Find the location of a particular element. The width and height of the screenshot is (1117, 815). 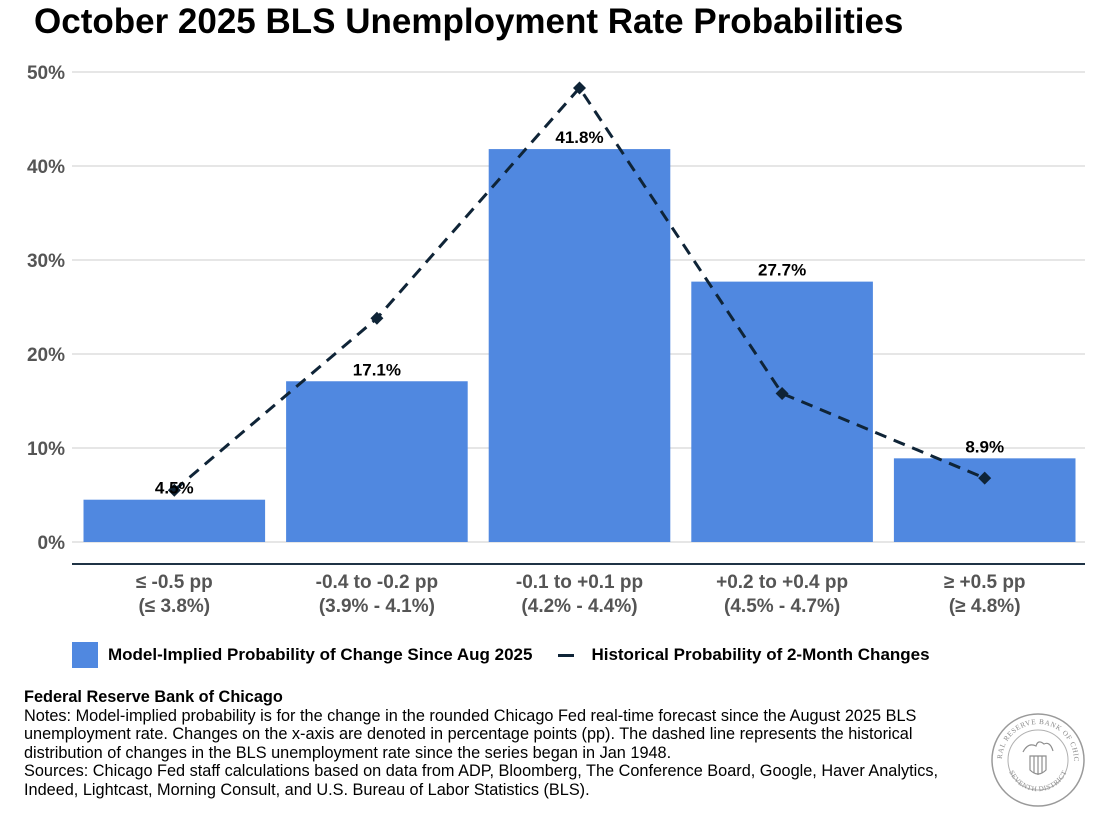

x-tick-label: (≥ 4.8%) is located at coordinates (985, 606).